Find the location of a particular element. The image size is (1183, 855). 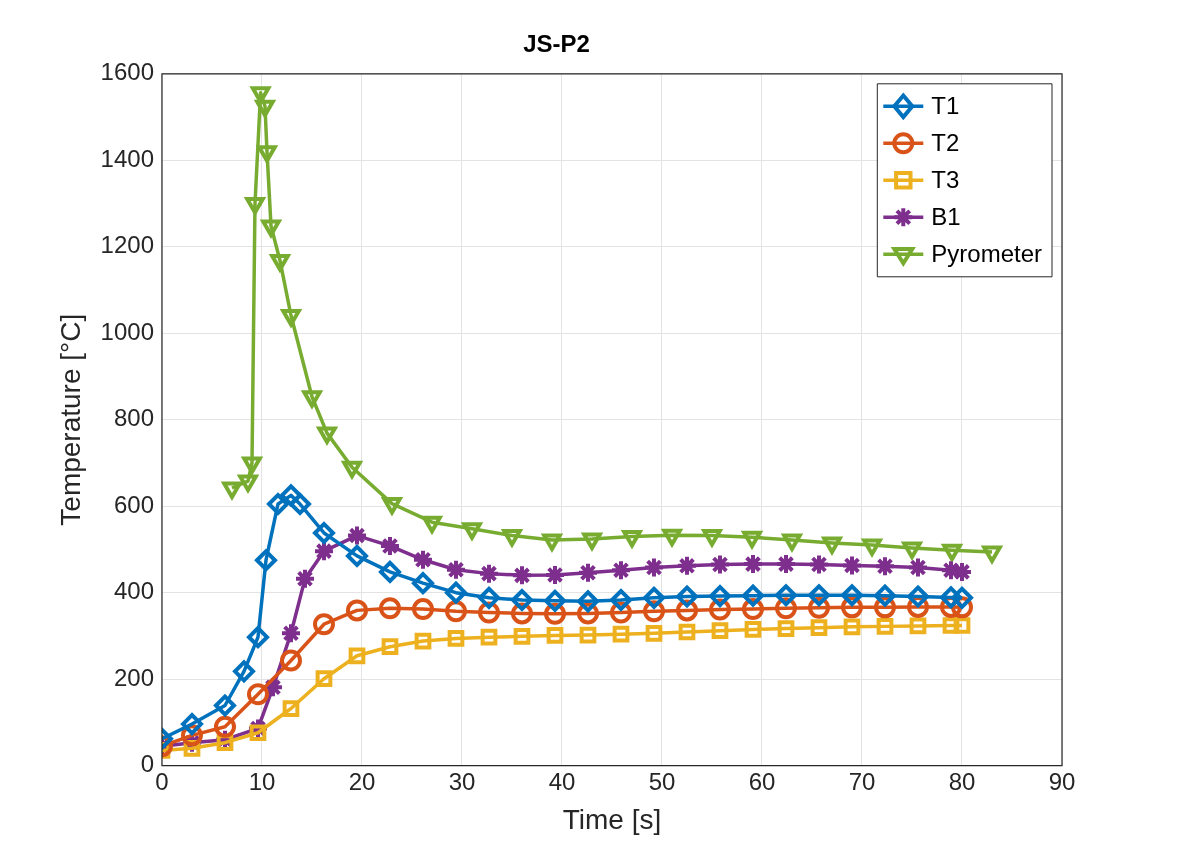

y-axis-title: Temperature [°C] is located at coordinates (70, 419).